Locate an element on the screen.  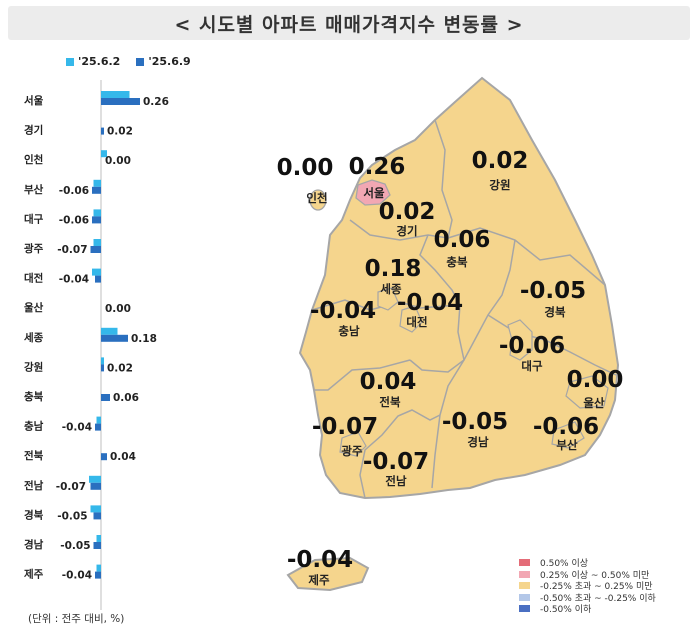
map-region-label: 강원 is located at coordinates (499, 185).